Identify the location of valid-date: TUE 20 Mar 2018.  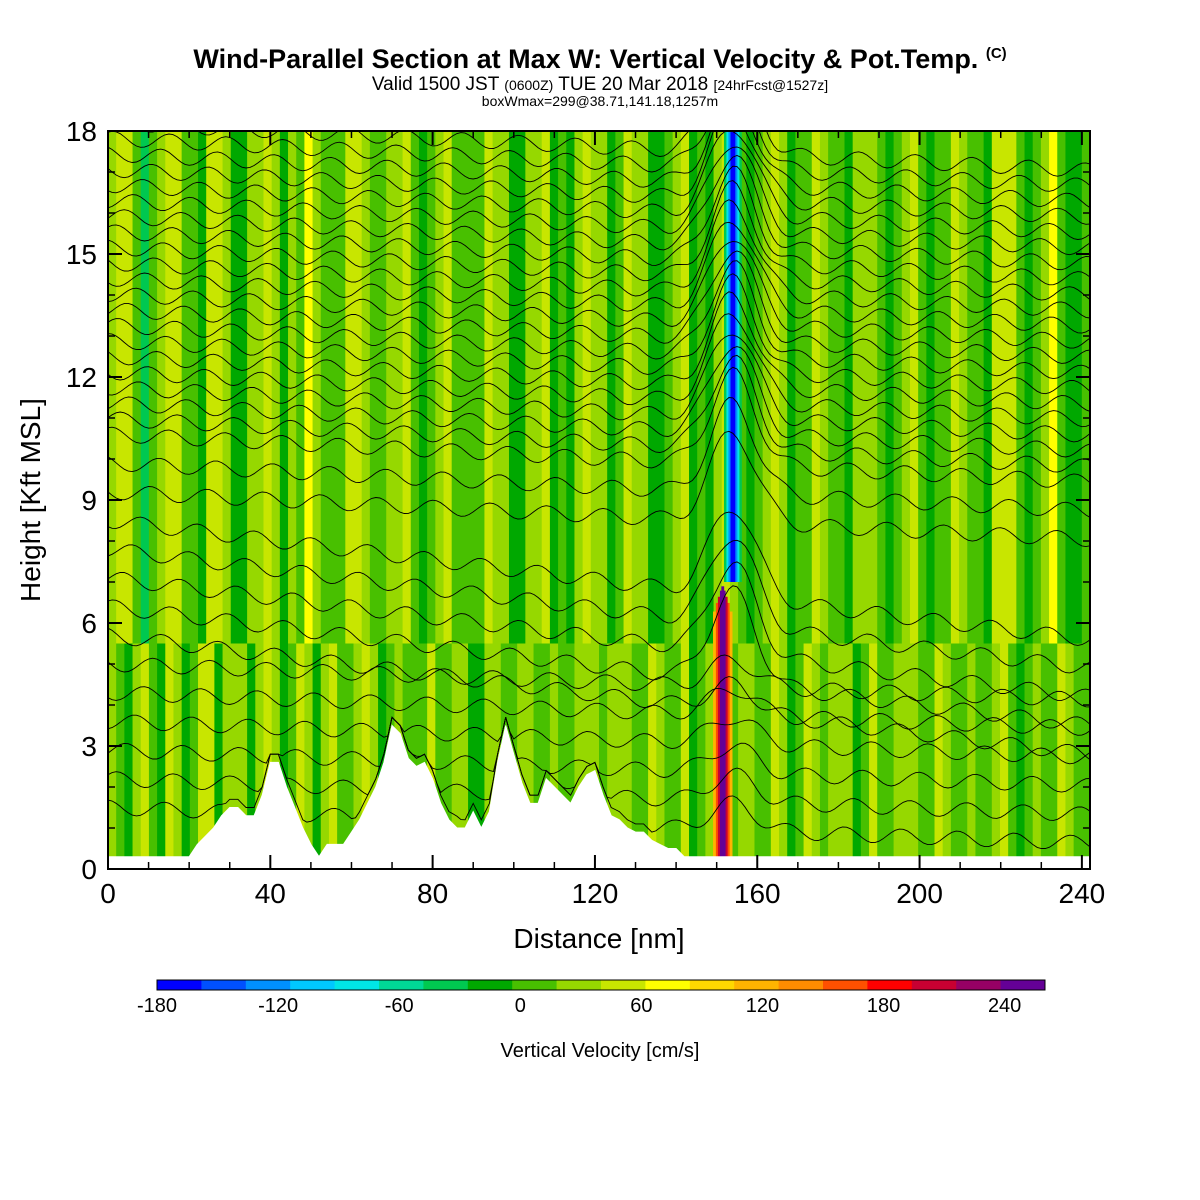
(633, 84).